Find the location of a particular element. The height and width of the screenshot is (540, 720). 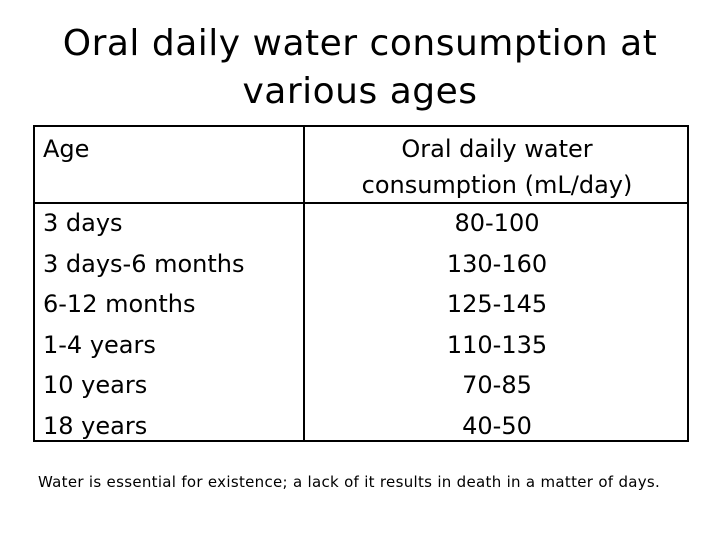

water-cell: 130-160 is located at coordinates (497, 263).